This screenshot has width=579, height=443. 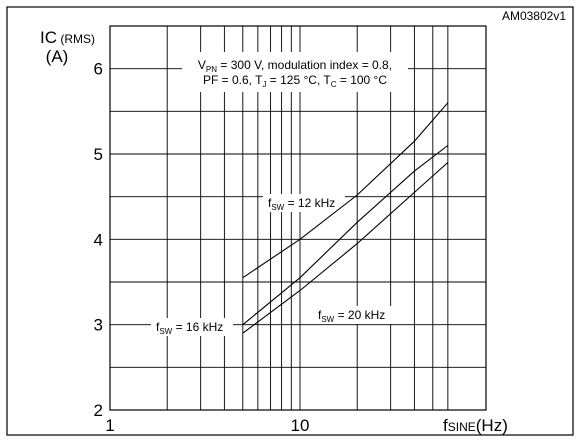 I want to click on x-axis-label-sub: SINE, so click(x=462, y=427).